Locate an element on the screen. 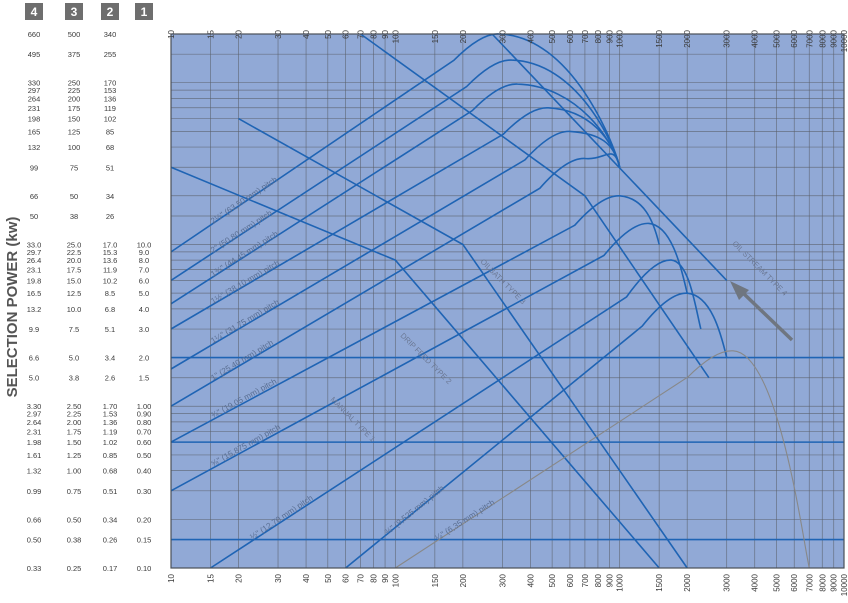  x-tick-label-bottom: 3000 is located at coordinates (727, 582).